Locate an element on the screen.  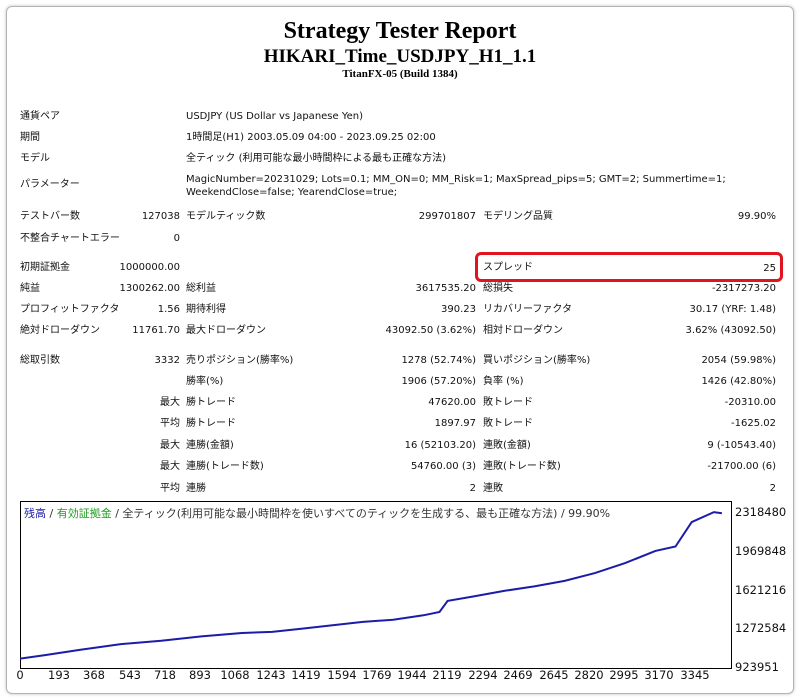
spread-highlight-box is located at coordinates (629, 267).